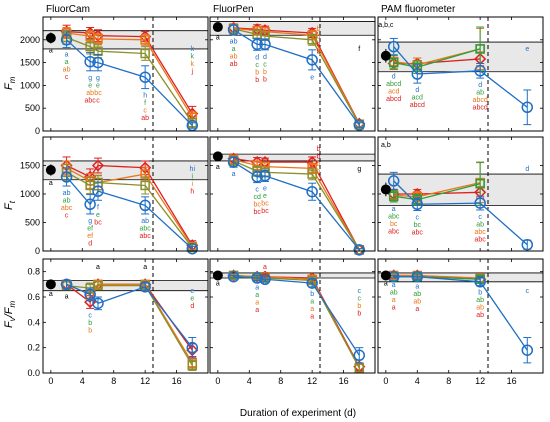  I want to click on x-tick-label: 4, so click(249, 381).